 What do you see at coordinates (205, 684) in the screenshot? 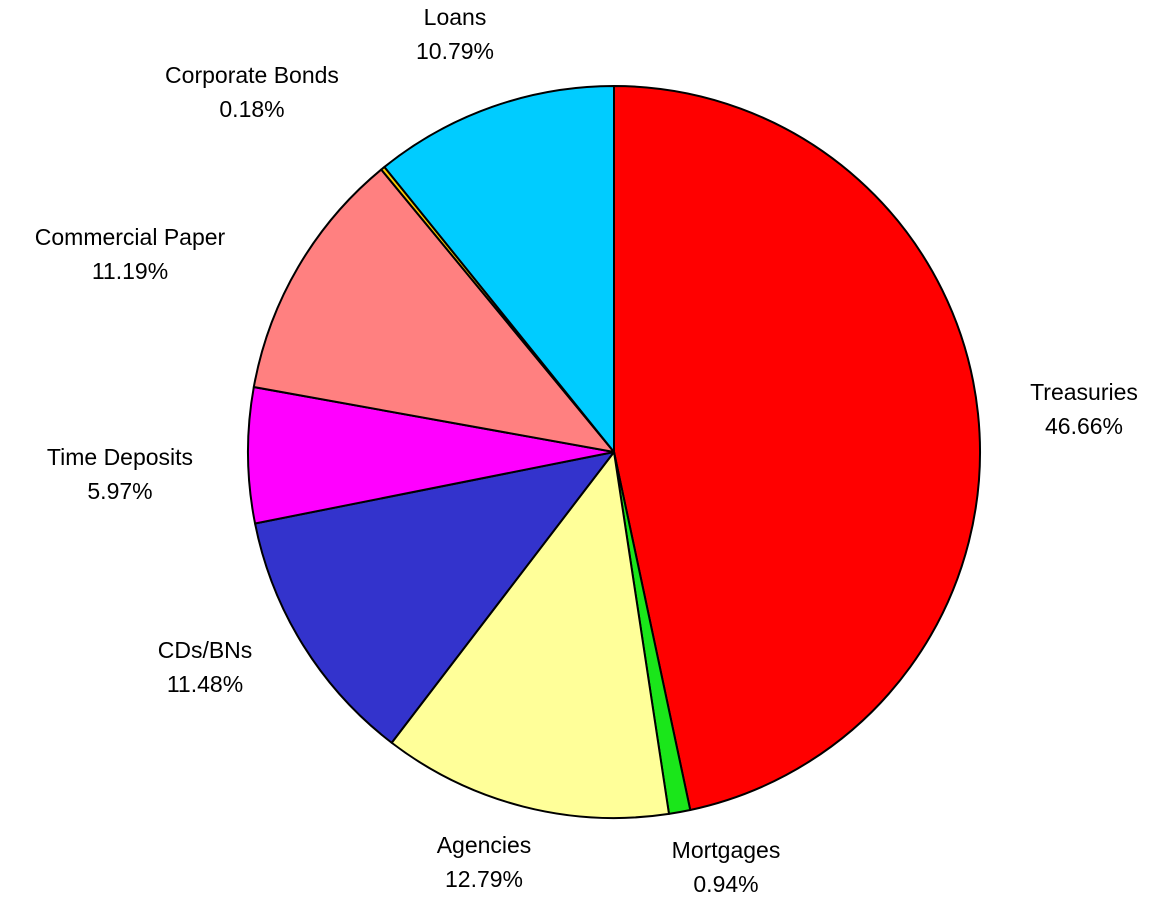
I see `slice-percent-cds-bns: 11.48%` at bounding box center [205, 684].